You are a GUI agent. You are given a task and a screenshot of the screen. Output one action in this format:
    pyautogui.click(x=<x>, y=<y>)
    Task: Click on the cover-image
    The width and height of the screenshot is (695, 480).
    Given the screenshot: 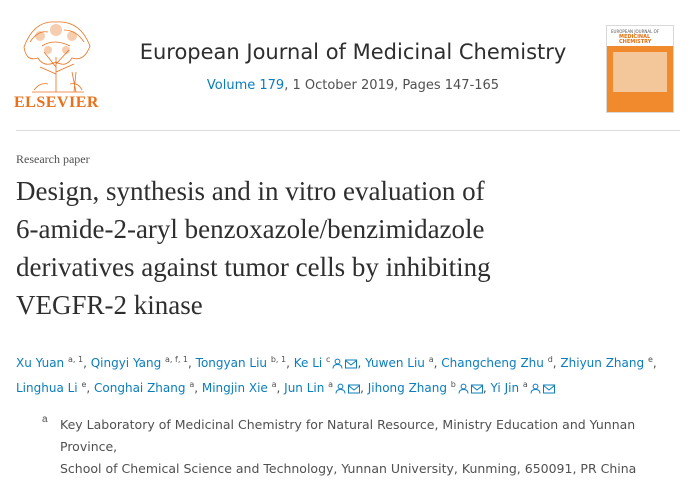 What is the action you would take?
    pyautogui.click(x=640, y=72)
    